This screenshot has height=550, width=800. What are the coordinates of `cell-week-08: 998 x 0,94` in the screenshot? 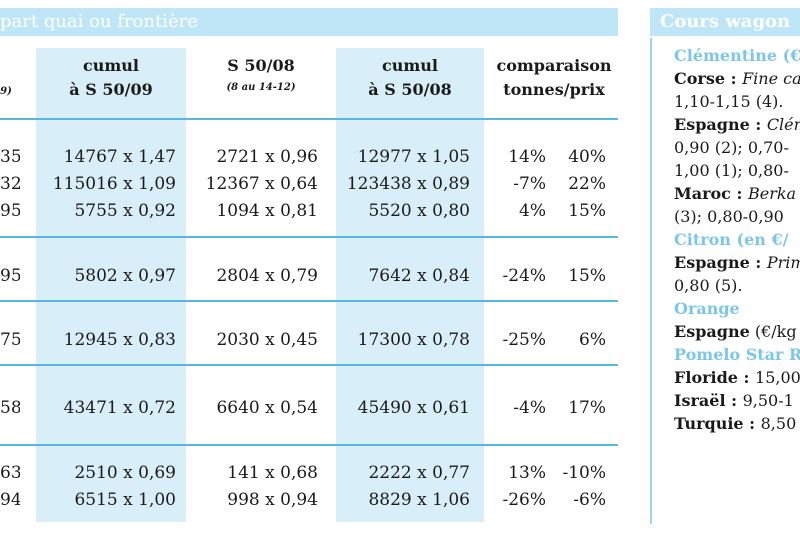 It's located at (272, 500).